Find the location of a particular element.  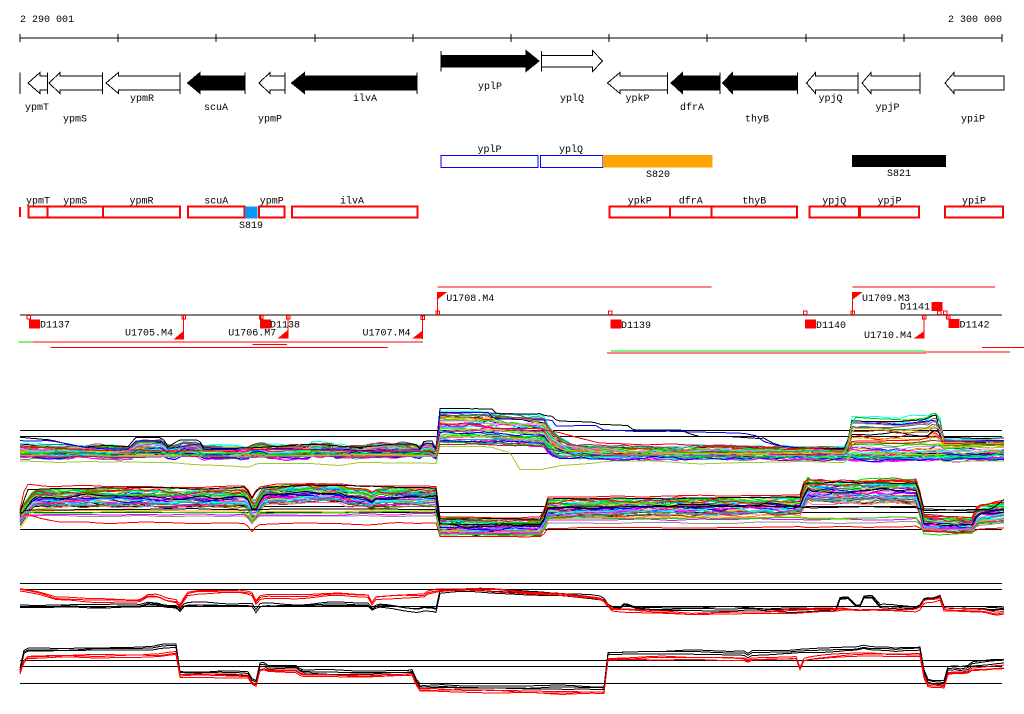

svg-text: D1140 is located at coordinates (831, 326).